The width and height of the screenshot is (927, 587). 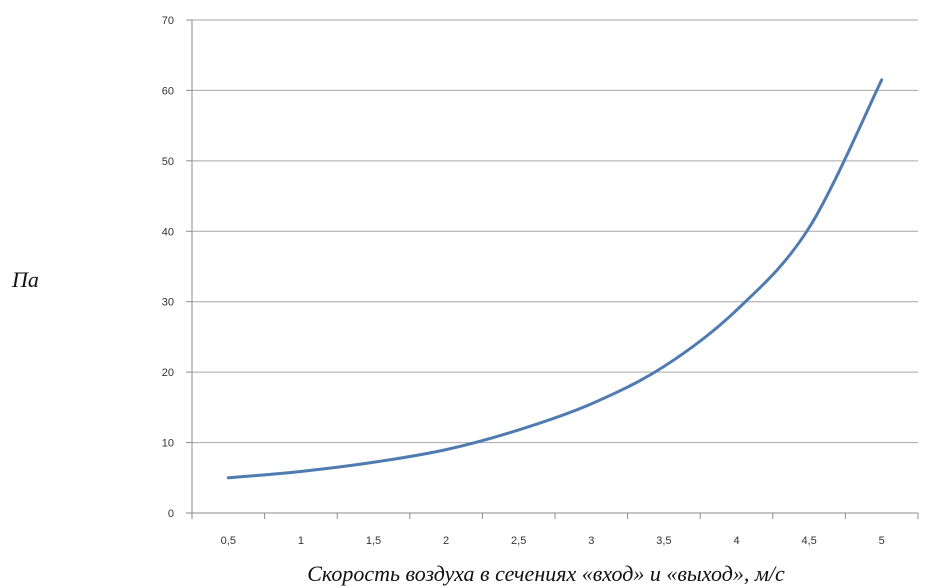 What do you see at coordinates (808, 541) in the screenshot?
I see `x-tick-label-4,5: 4,5` at bounding box center [808, 541].